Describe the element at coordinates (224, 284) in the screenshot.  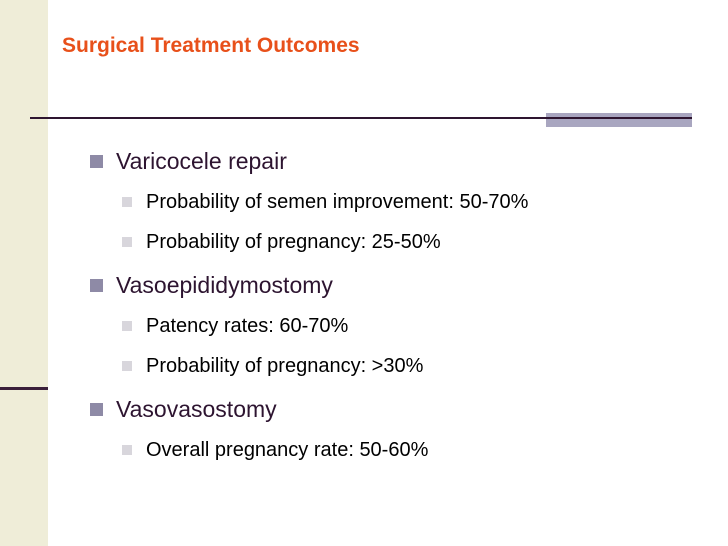
I see `bullet-text: Vasoepididymostomy` at that location.